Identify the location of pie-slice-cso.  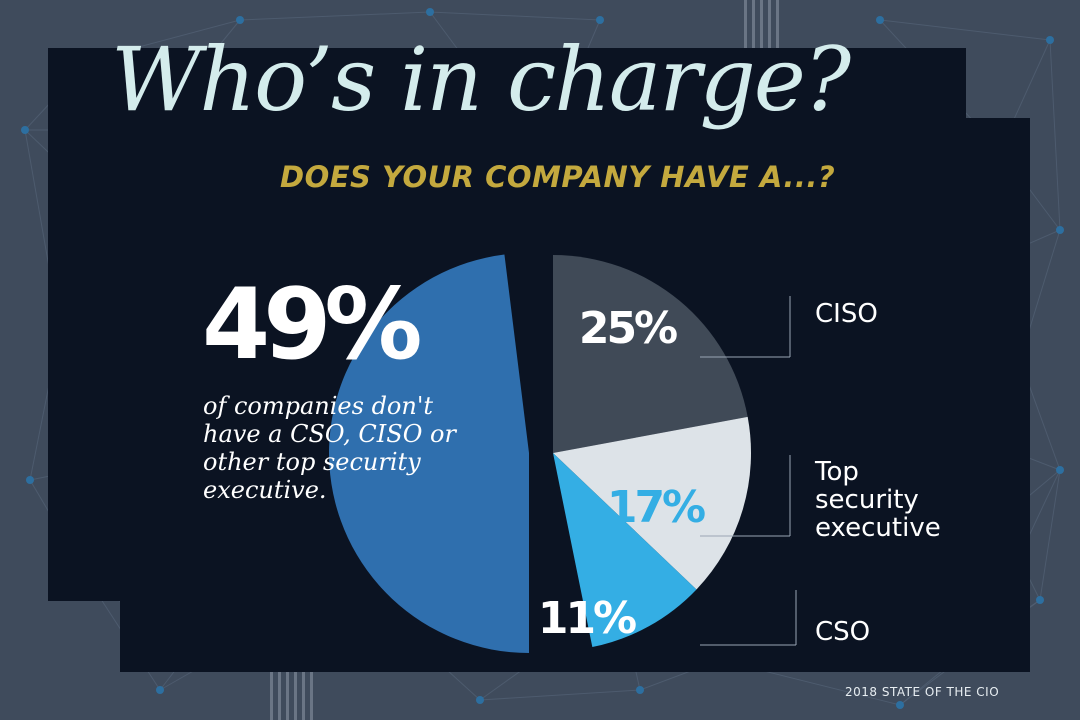
(625, 550).